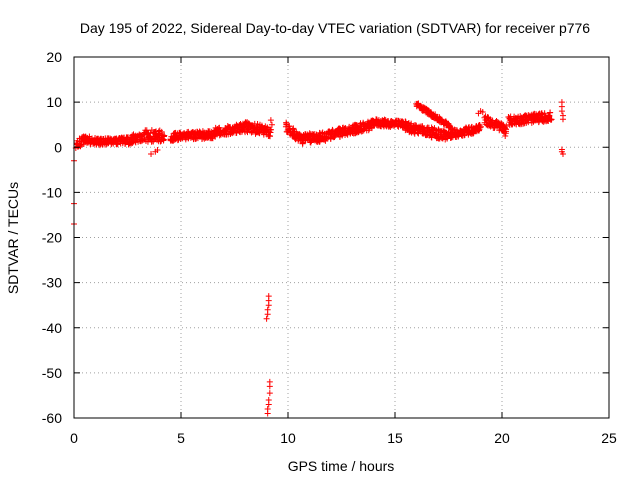 The width and height of the screenshot is (640, 480). What do you see at coordinates (52, 238) in the screenshot?
I see `y-tick-label: -20` at bounding box center [52, 238].